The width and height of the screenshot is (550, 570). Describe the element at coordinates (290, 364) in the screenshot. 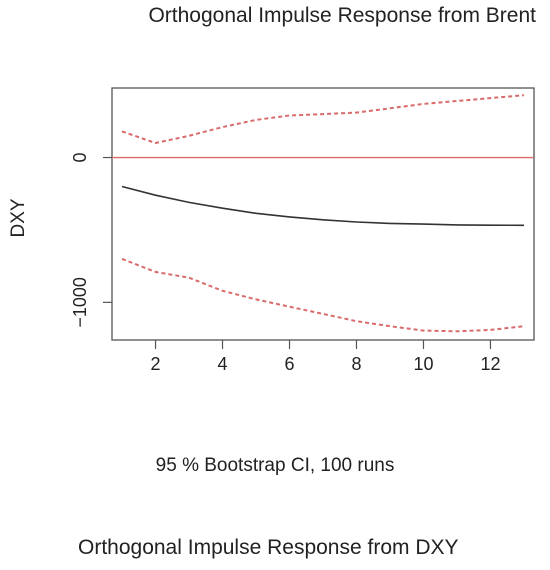

I see `x-tick-label: 6` at that location.